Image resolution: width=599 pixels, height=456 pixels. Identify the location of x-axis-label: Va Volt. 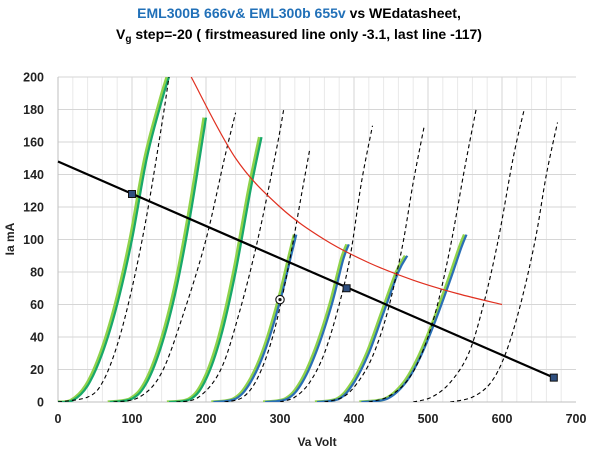
(316, 442).